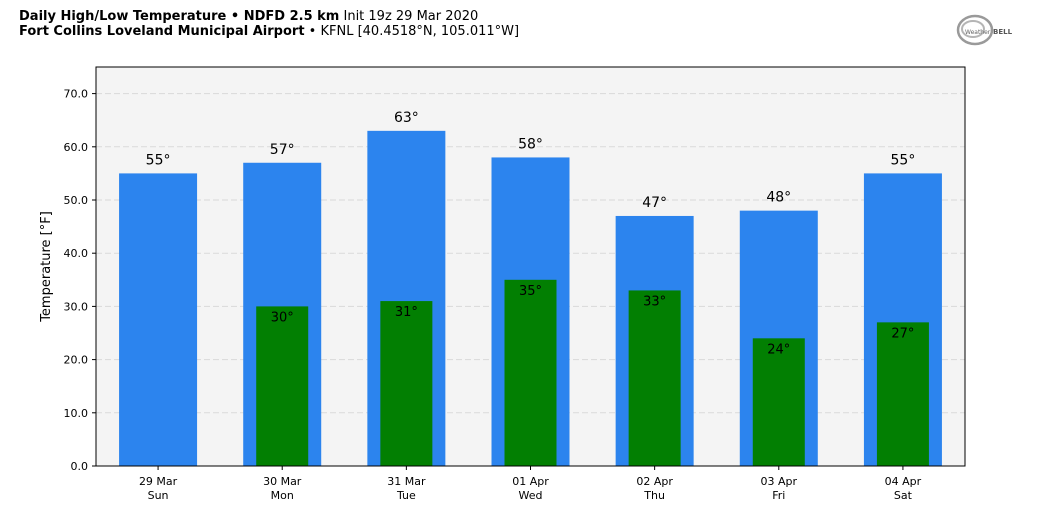 This screenshot has width=1040, height=516. What do you see at coordinates (76, 413) in the screenshot?
I see `y-tick-label: 10.0` at bounding box center [76, 413].